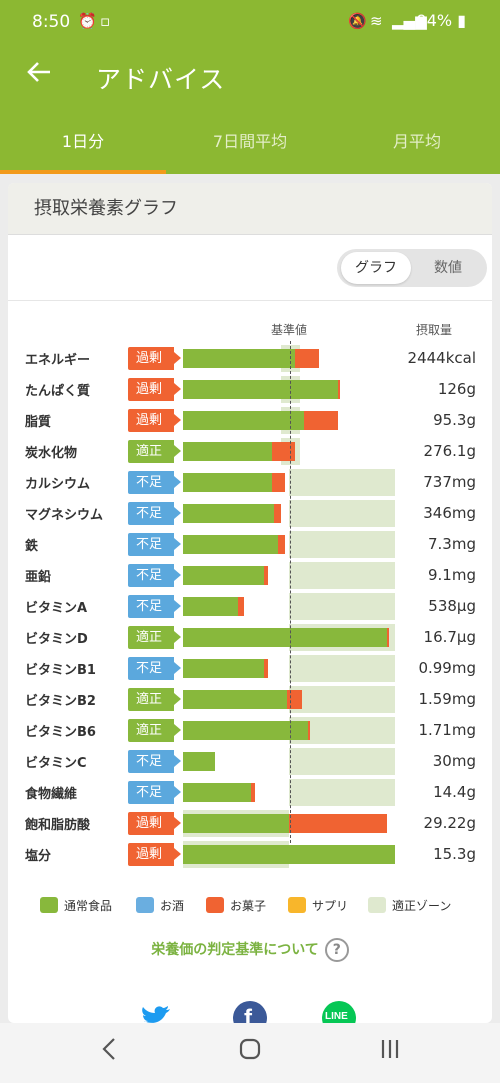  What do you see at coordinates (56, 608) in the screenshot?
I see `nutrient-name: ビタミンA` at bounding box center [56, 608].